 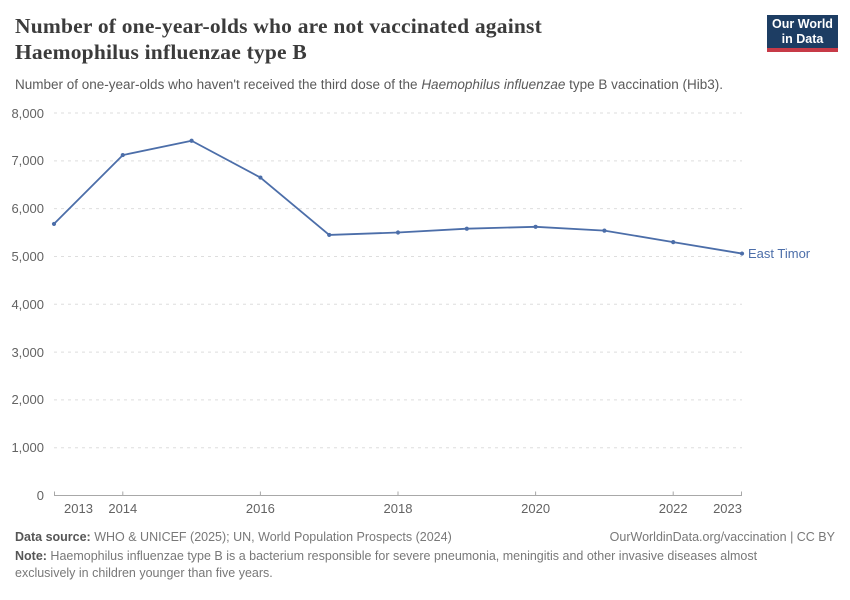 What do you see at coordinates (802, 24) in the screenshot?
I see `owid-logo-line1: Our World` at bounding box center [802, 24].